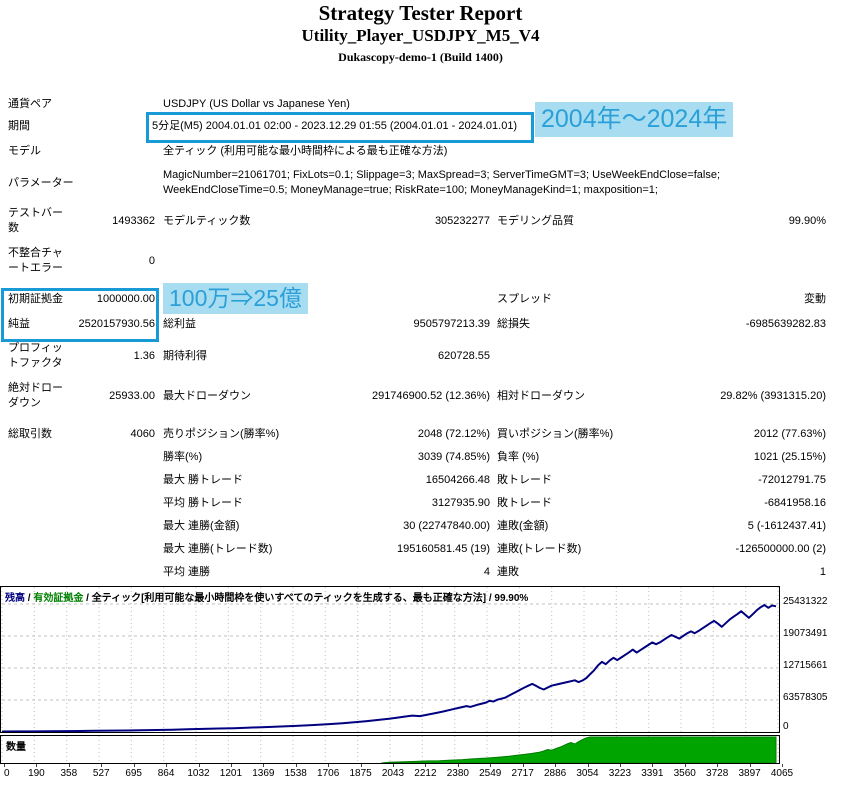 Image resolution: width=841 pixels, height=788 pixels. What do you see at coordinates (69, 773) in the screenshot?
I see `x-axis-tick-label: 358` at bounding box center [69, 773].